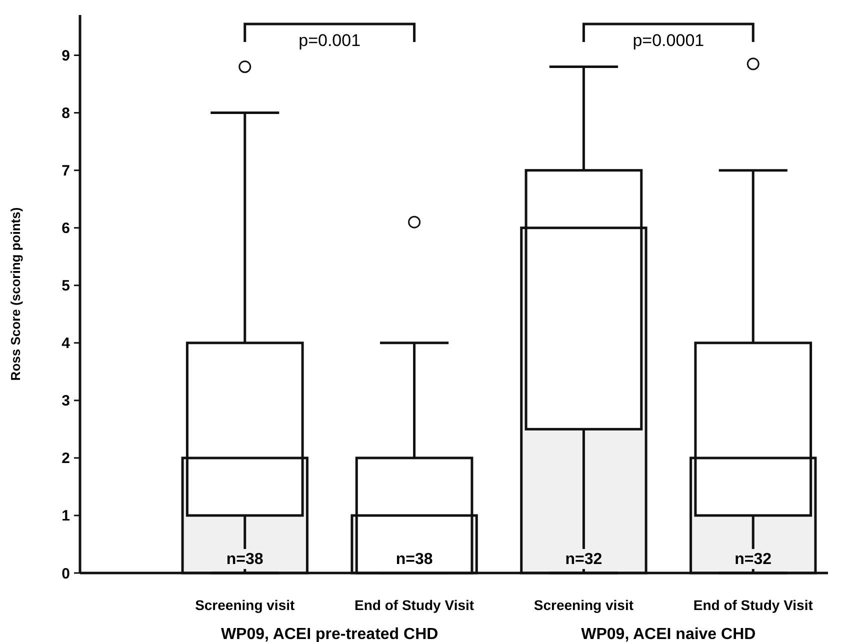  I want to click on y-tick-label: 0, so click(66, 573).